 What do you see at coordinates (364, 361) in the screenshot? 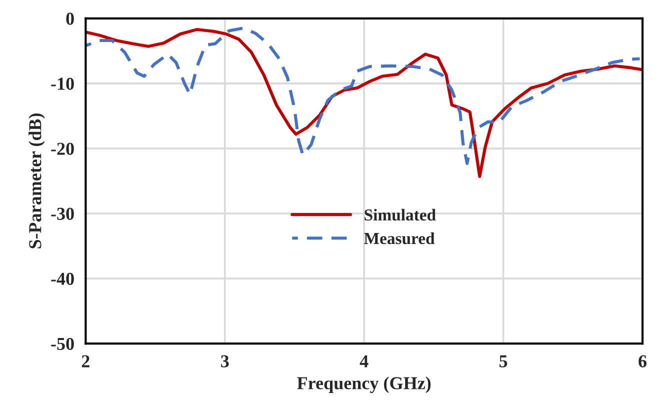
I see `x-tick-label: 4` at bounding box center [364, 361].